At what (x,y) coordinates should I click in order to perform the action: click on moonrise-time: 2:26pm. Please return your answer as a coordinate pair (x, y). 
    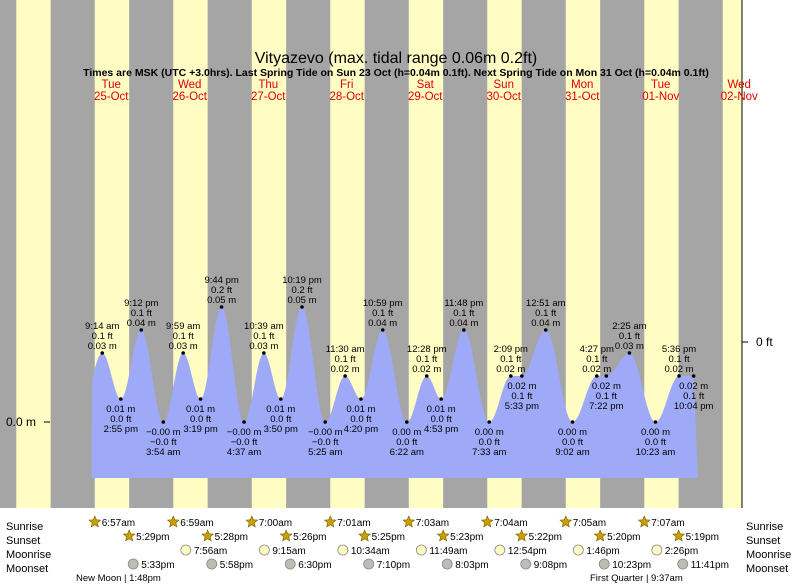
    Looking at the image, I should click on (681, 551).